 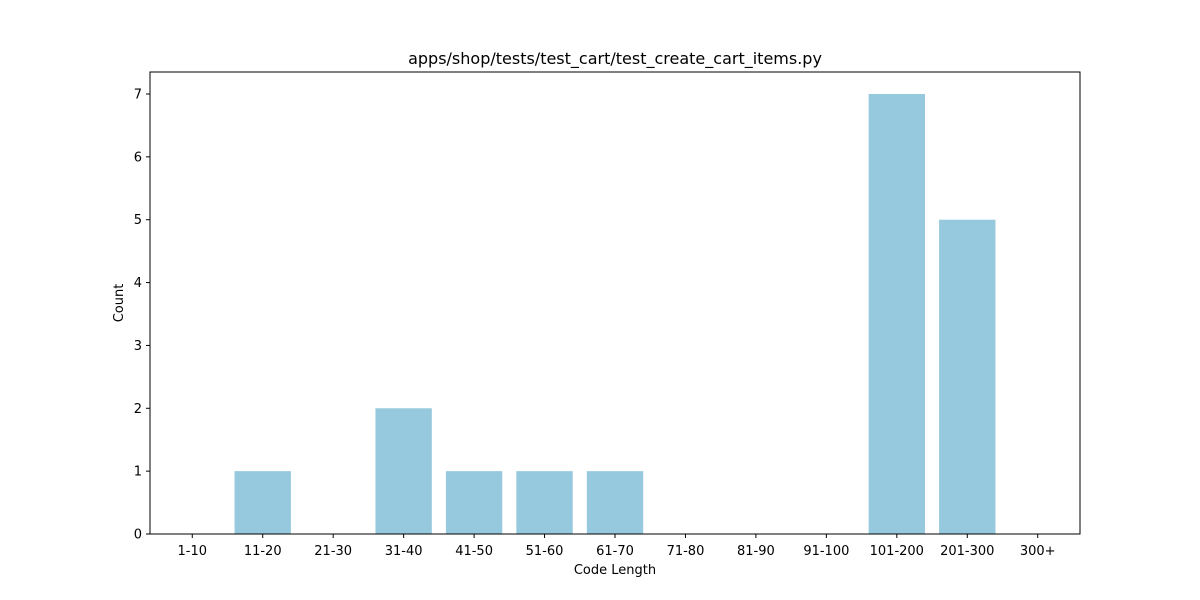 What do you see at coordinates (138, 346) in the screenshot?
I see `y-tick-label: 3` at bounding box center [138, 346].